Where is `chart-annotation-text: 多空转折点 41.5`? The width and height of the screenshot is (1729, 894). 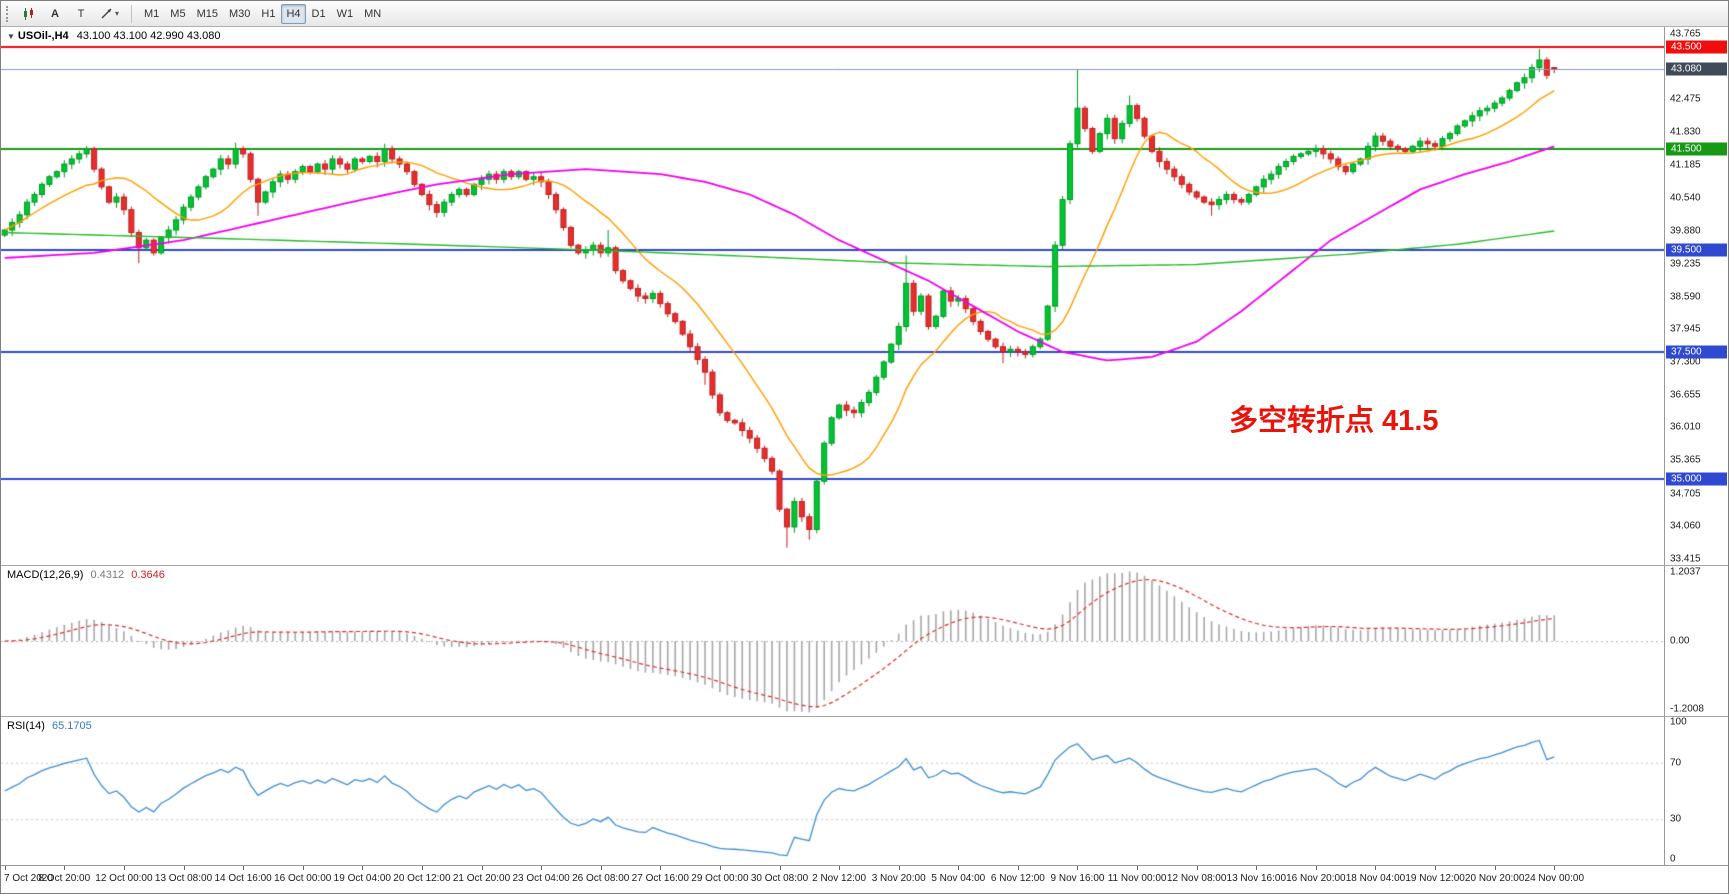
chart-annotation-text: 多空转折点 41.5 is located at coordinates (1334, 421).